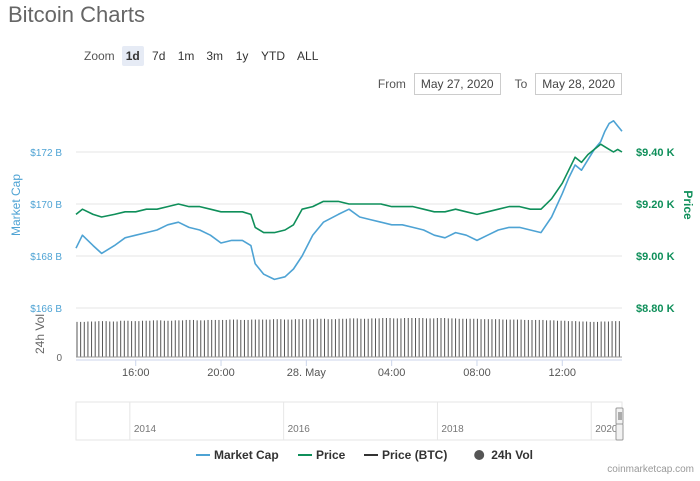 This screenshot has width=700, height=481. Describe the element at coordinates (46, 309) in the screenshot. I see `left-axis-tick: $166 B` at that location.